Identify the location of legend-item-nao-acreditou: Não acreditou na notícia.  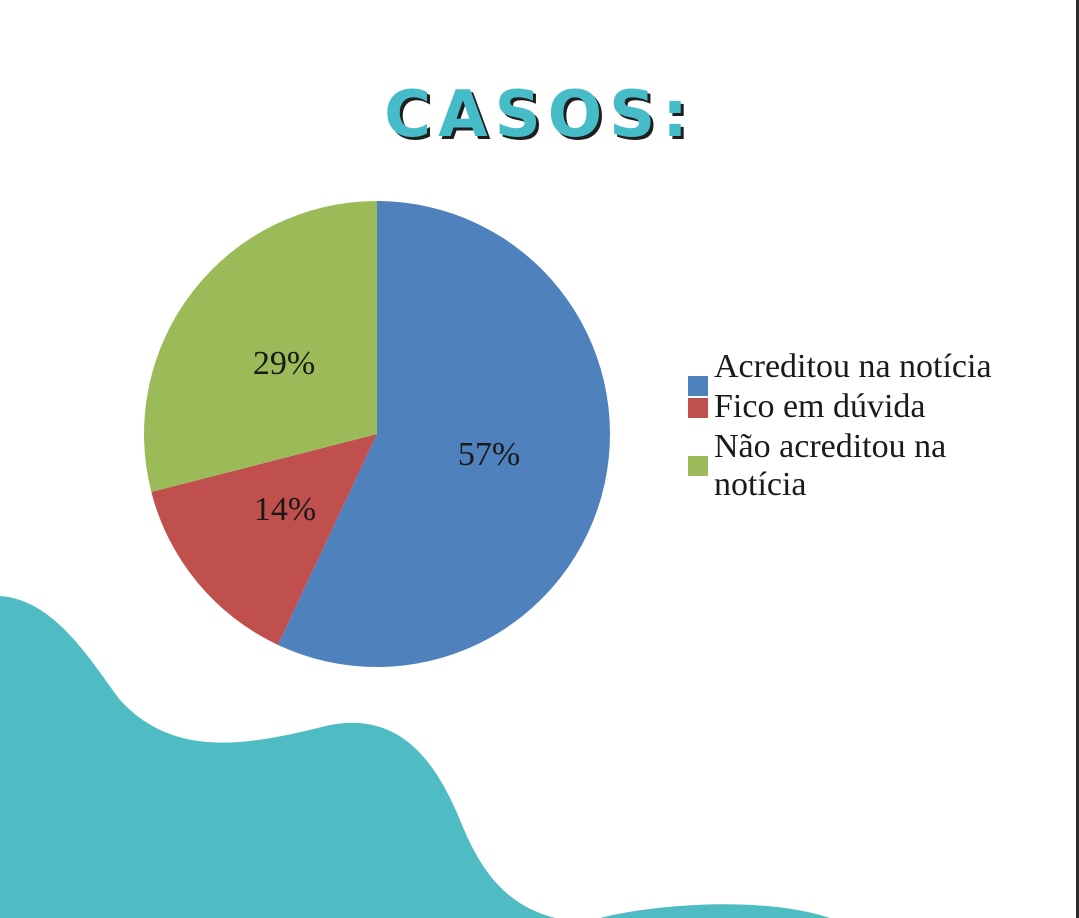
(853, 466).